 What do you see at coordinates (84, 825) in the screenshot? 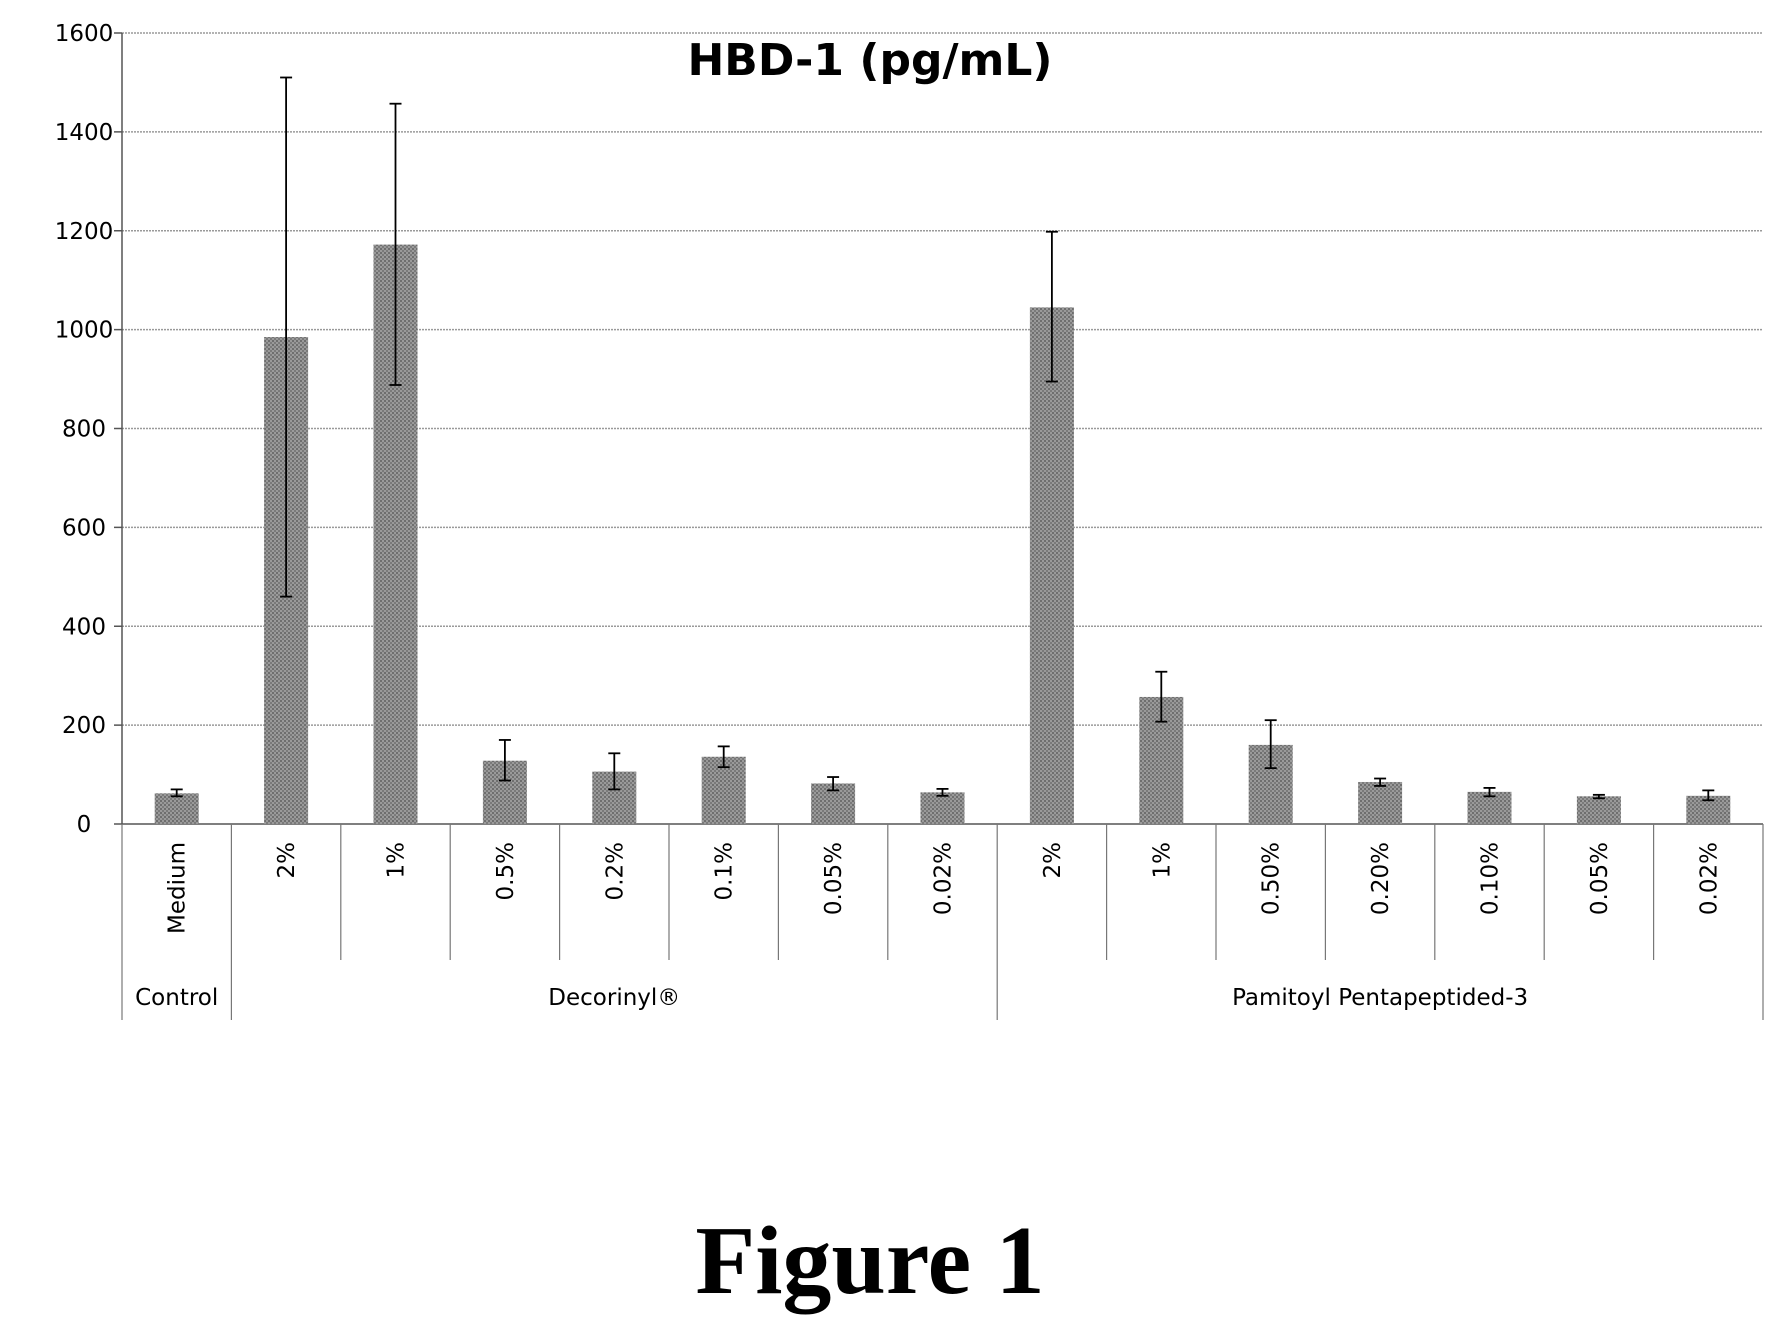
I see `y-tick-label: 0` at bounding box center [84, 825].